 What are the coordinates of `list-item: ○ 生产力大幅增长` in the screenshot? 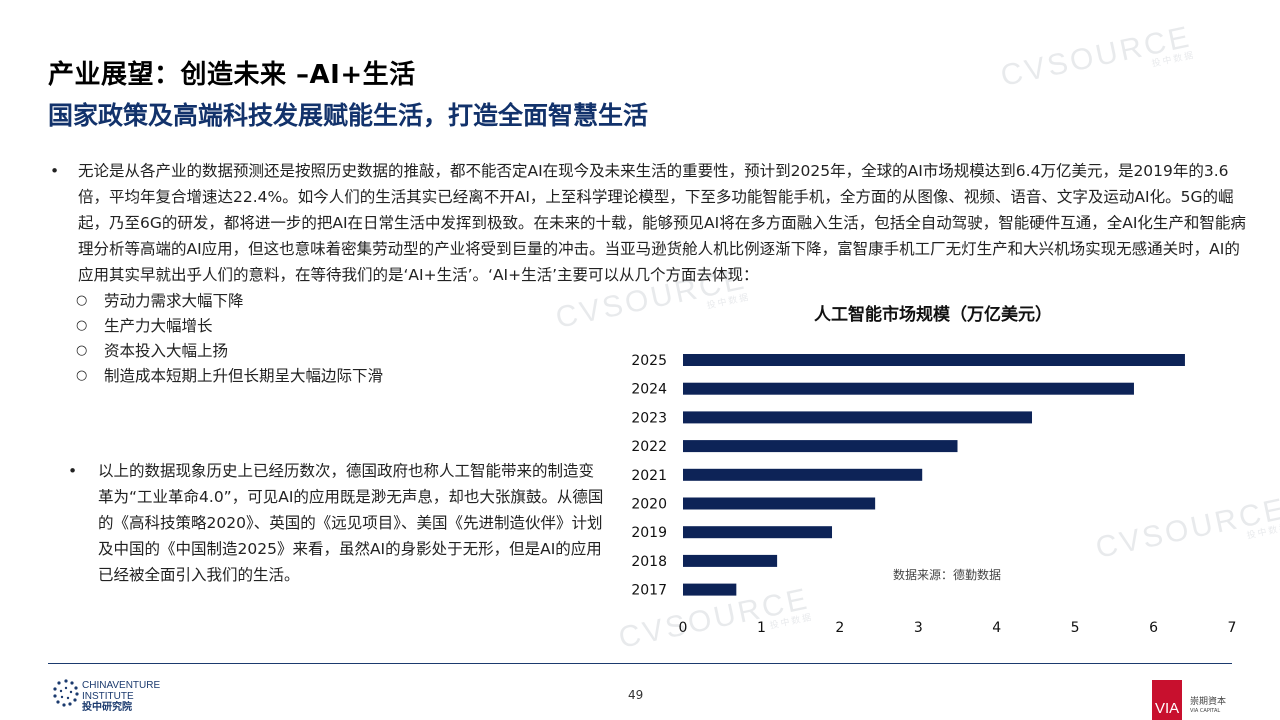 It's located at (662, 325).